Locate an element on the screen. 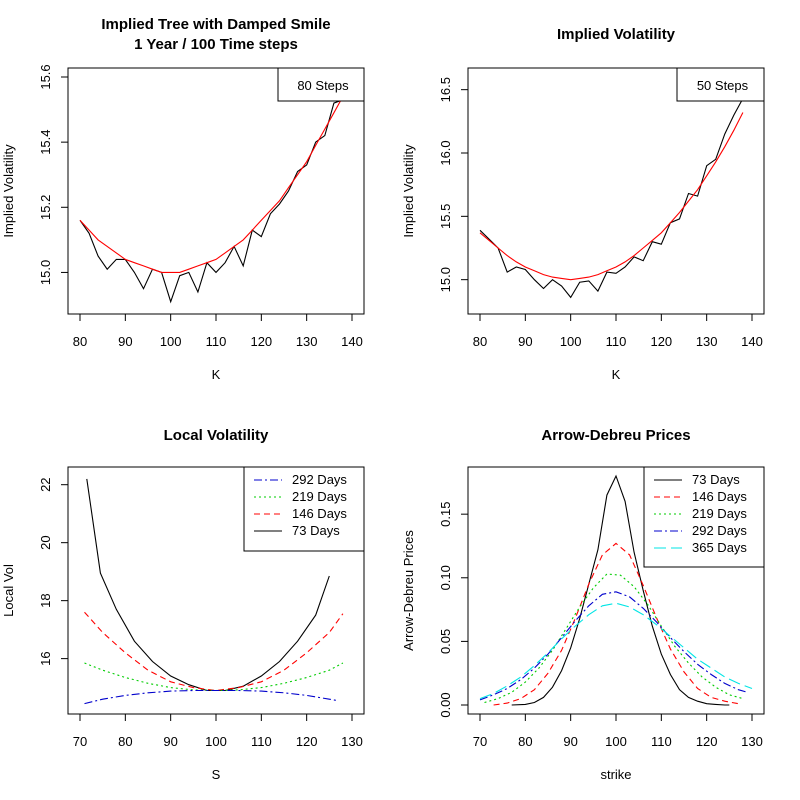  y-tick-label: 16.0 is located at coordinates (445, 152).